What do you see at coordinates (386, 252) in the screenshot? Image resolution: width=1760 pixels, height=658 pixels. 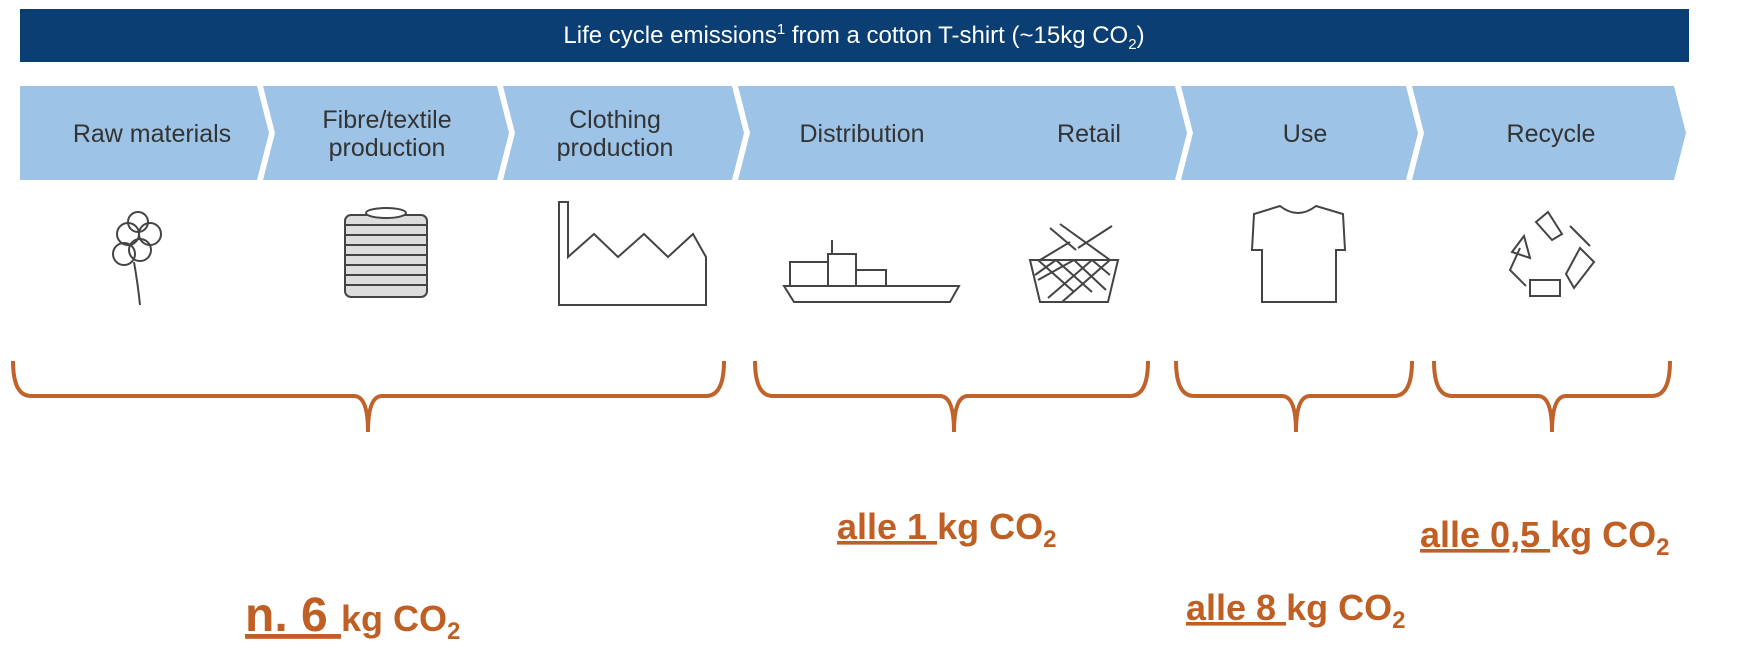 I see `yarn-icon` at bounding box center [386, 252].